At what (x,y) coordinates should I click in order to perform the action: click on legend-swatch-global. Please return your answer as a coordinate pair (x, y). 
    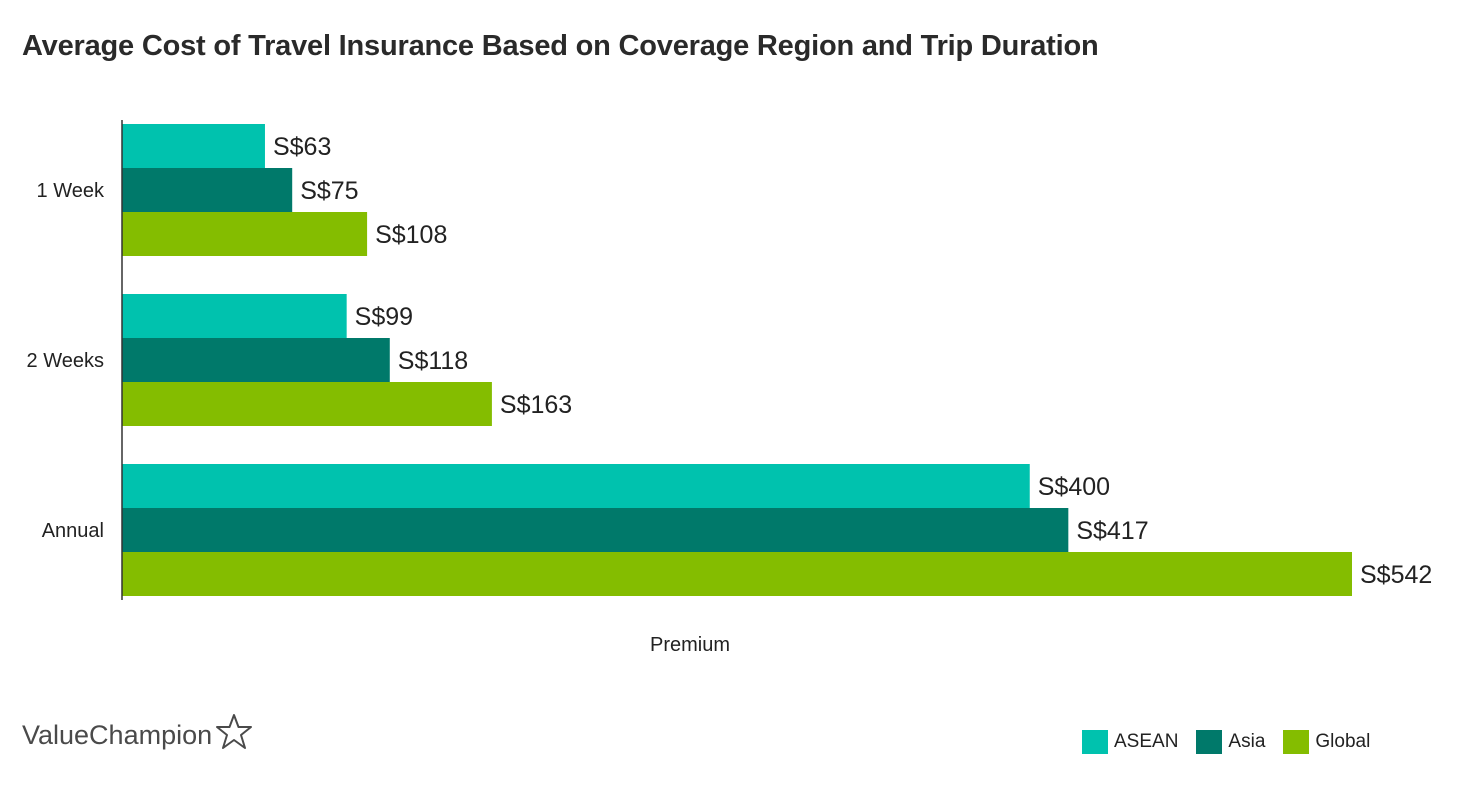
    Looking at the image, I should click on (1296, 742).